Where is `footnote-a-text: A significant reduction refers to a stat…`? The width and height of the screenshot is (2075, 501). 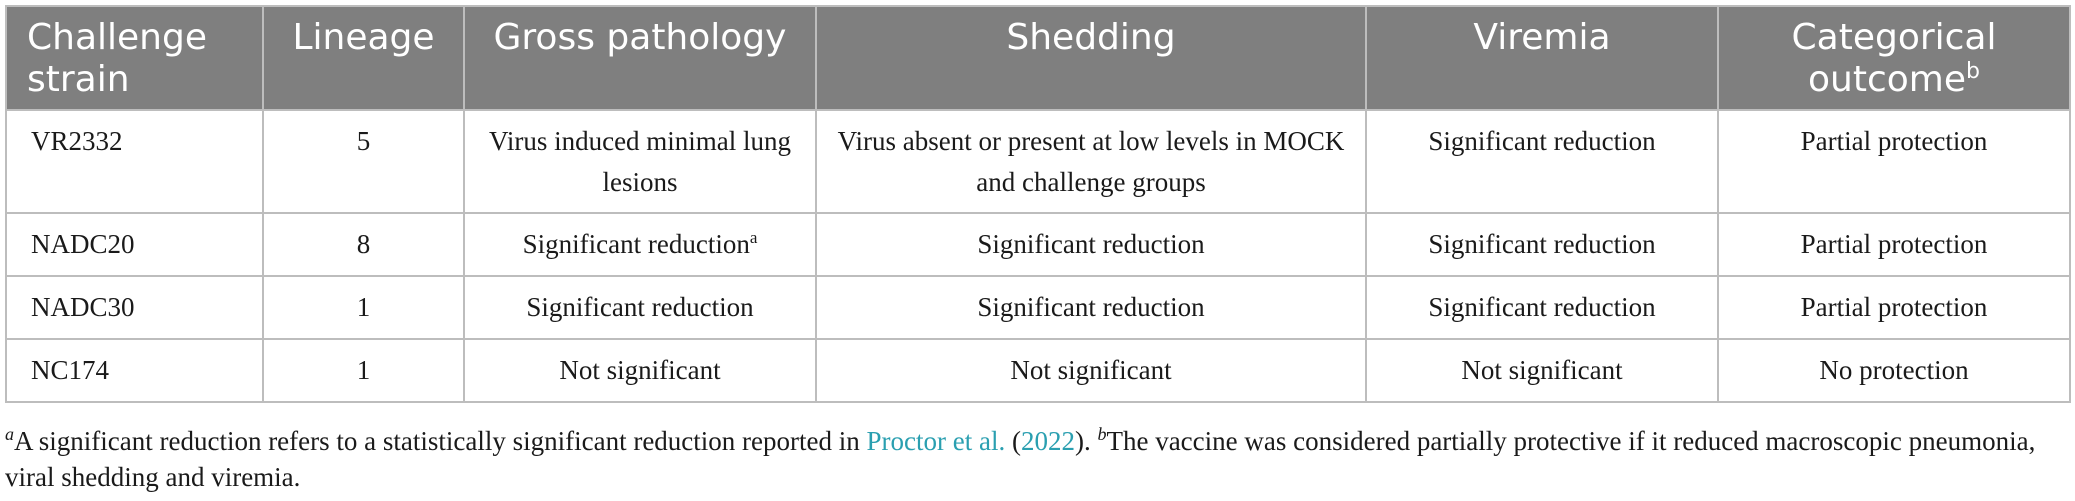 footnote-a-text: A significant reduction refers to a stat… is located at coordinates (440, 441).